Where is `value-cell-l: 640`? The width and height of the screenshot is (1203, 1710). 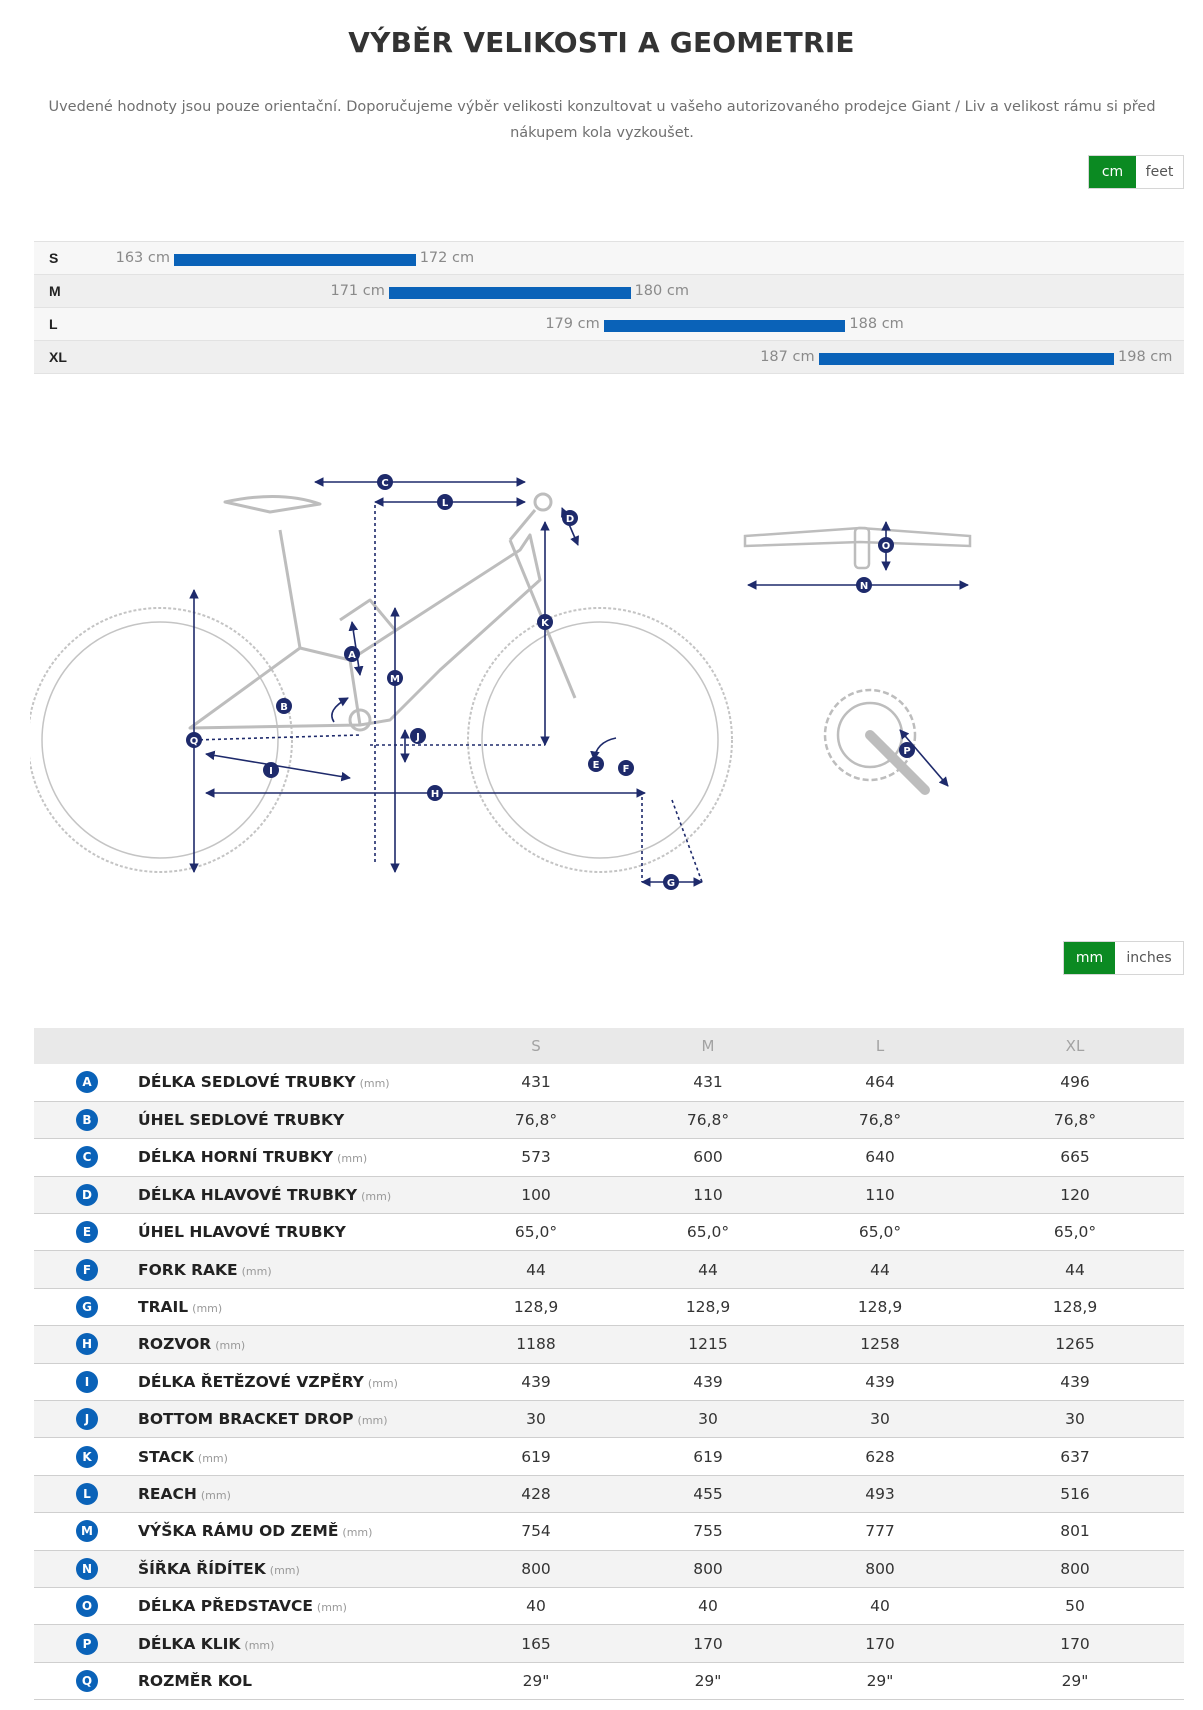 value-cell-l: 640 is located at coordinates (880, 1157).